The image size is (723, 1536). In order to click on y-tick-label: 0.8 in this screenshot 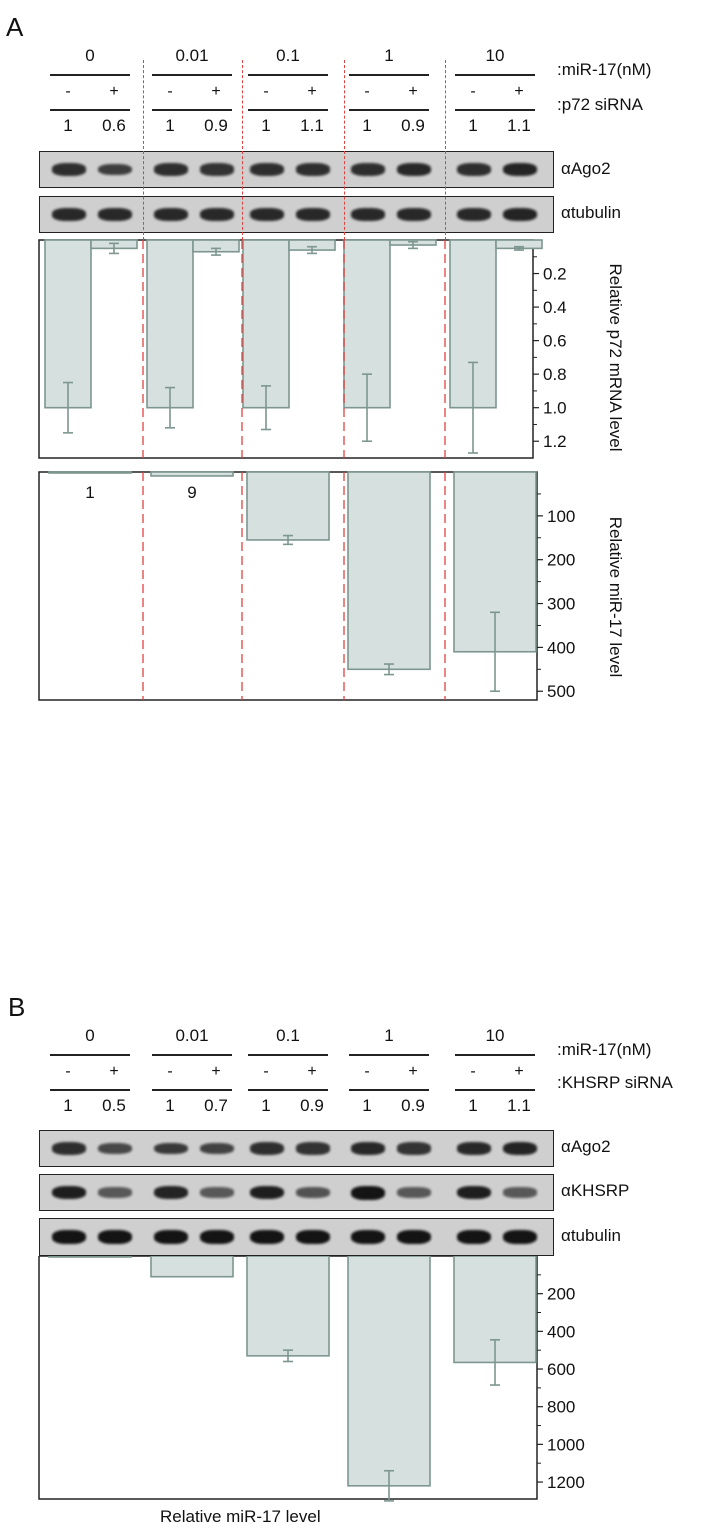, I will do `click(555, 374)`.